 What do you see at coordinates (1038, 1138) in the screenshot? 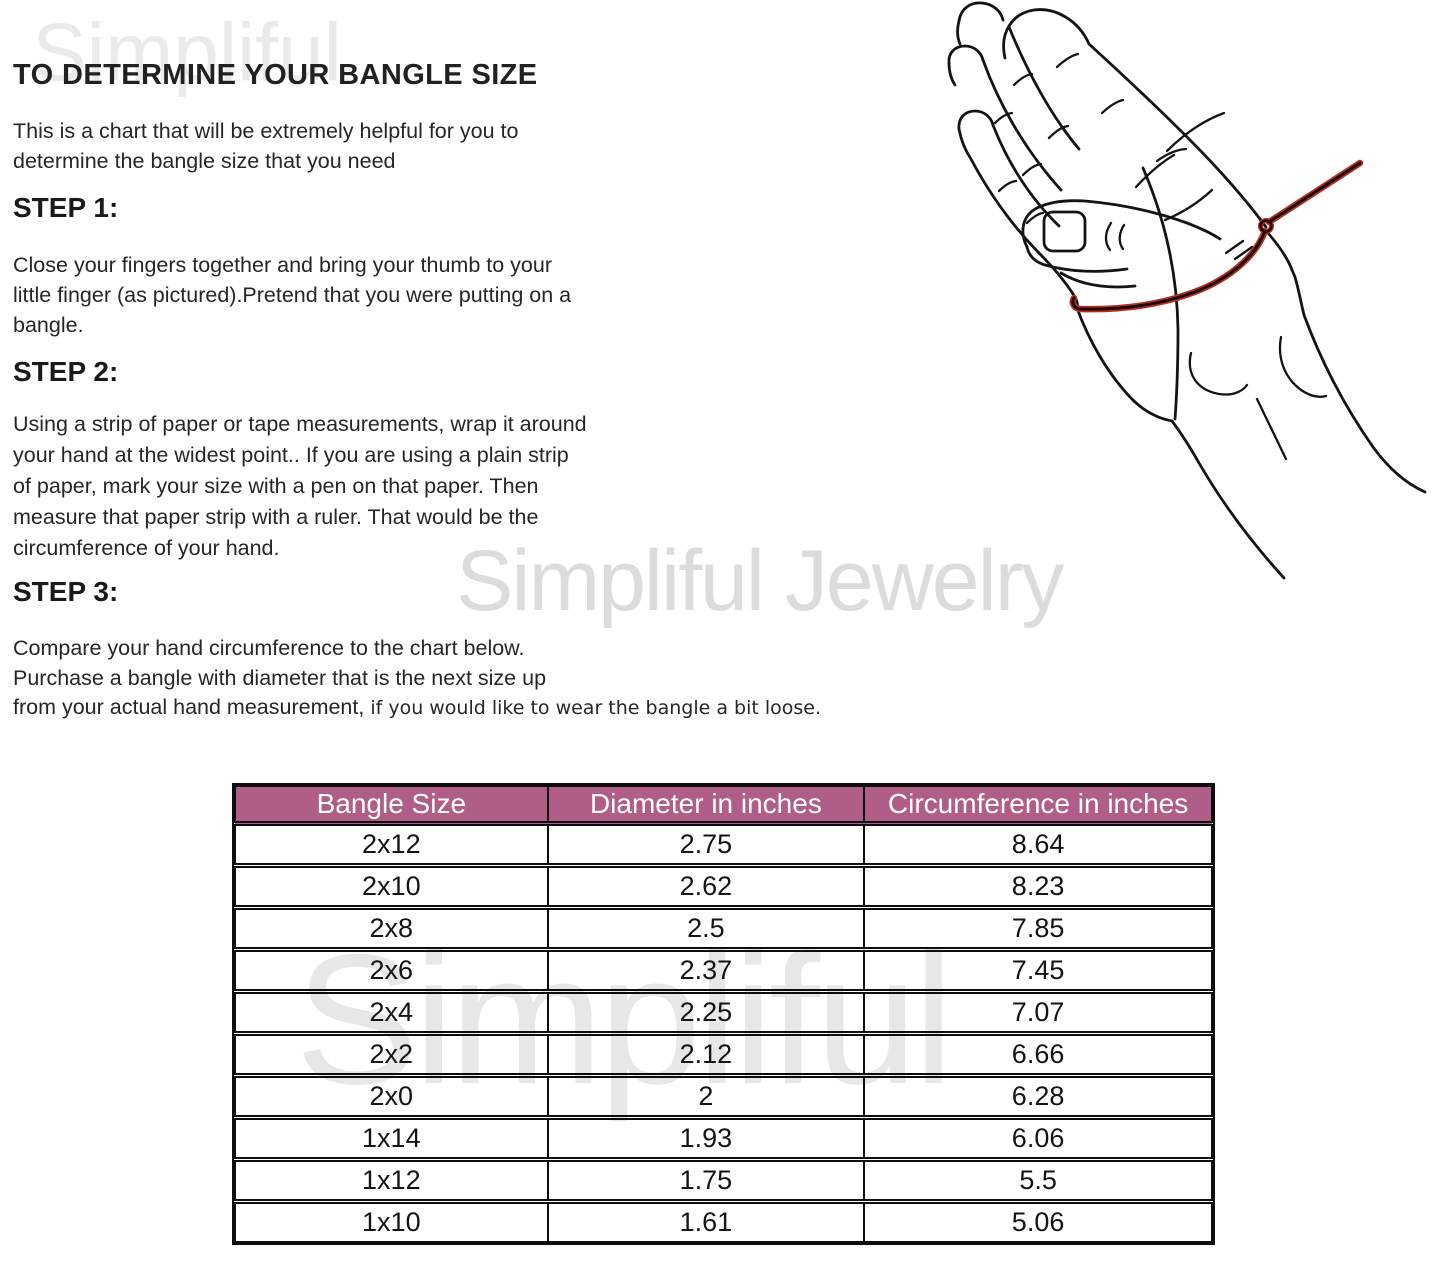
I see `table-cell: 6.06` at bounding box center [1038, 1138].